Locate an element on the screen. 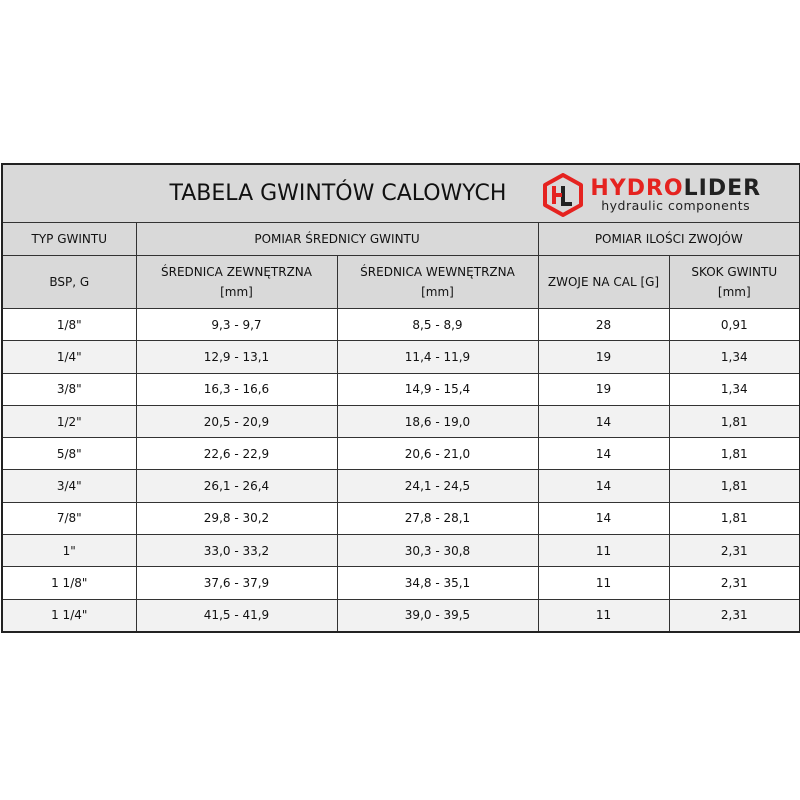  table-row: 1 1/8" 37,6 - 37,9 34,8 - 35,1 11 2,31 is located at coordinates (400, 583).